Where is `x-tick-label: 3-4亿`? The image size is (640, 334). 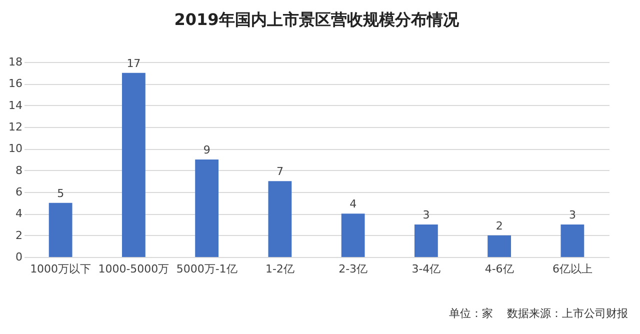
x-tick-label: 3-4亿 is located at coordinates (426, 269).